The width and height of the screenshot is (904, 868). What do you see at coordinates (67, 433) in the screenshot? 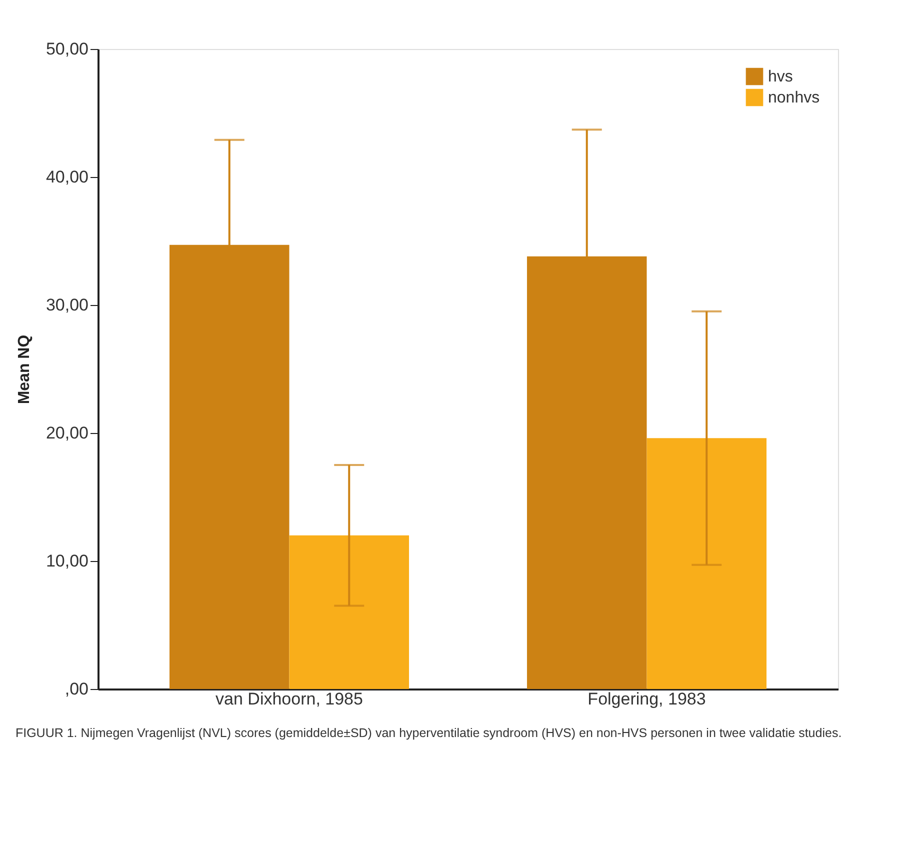
I see `y-tick-label: 20,00` at bounding box center [67, 433].